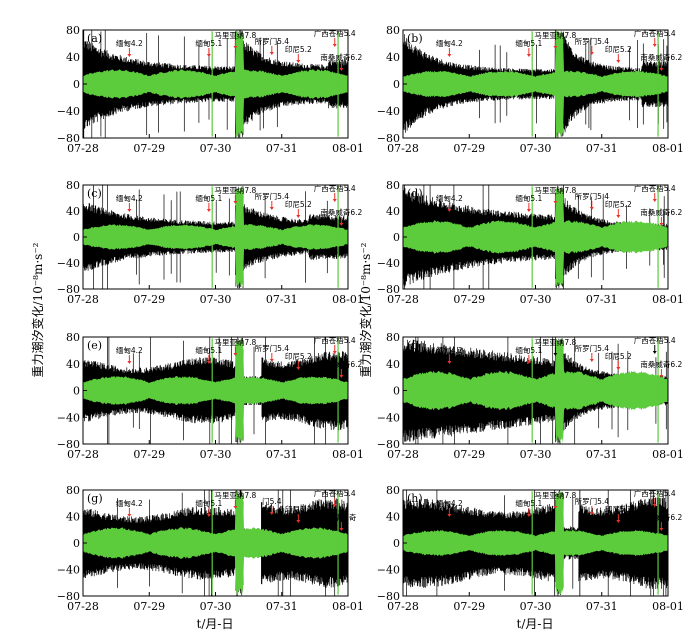 This screenshot has width=698, height=637. What do you see at coordinates (341, 517) in the screenshot?
I see `event-label: 南桑威奇` at bounding box center [341, 517].